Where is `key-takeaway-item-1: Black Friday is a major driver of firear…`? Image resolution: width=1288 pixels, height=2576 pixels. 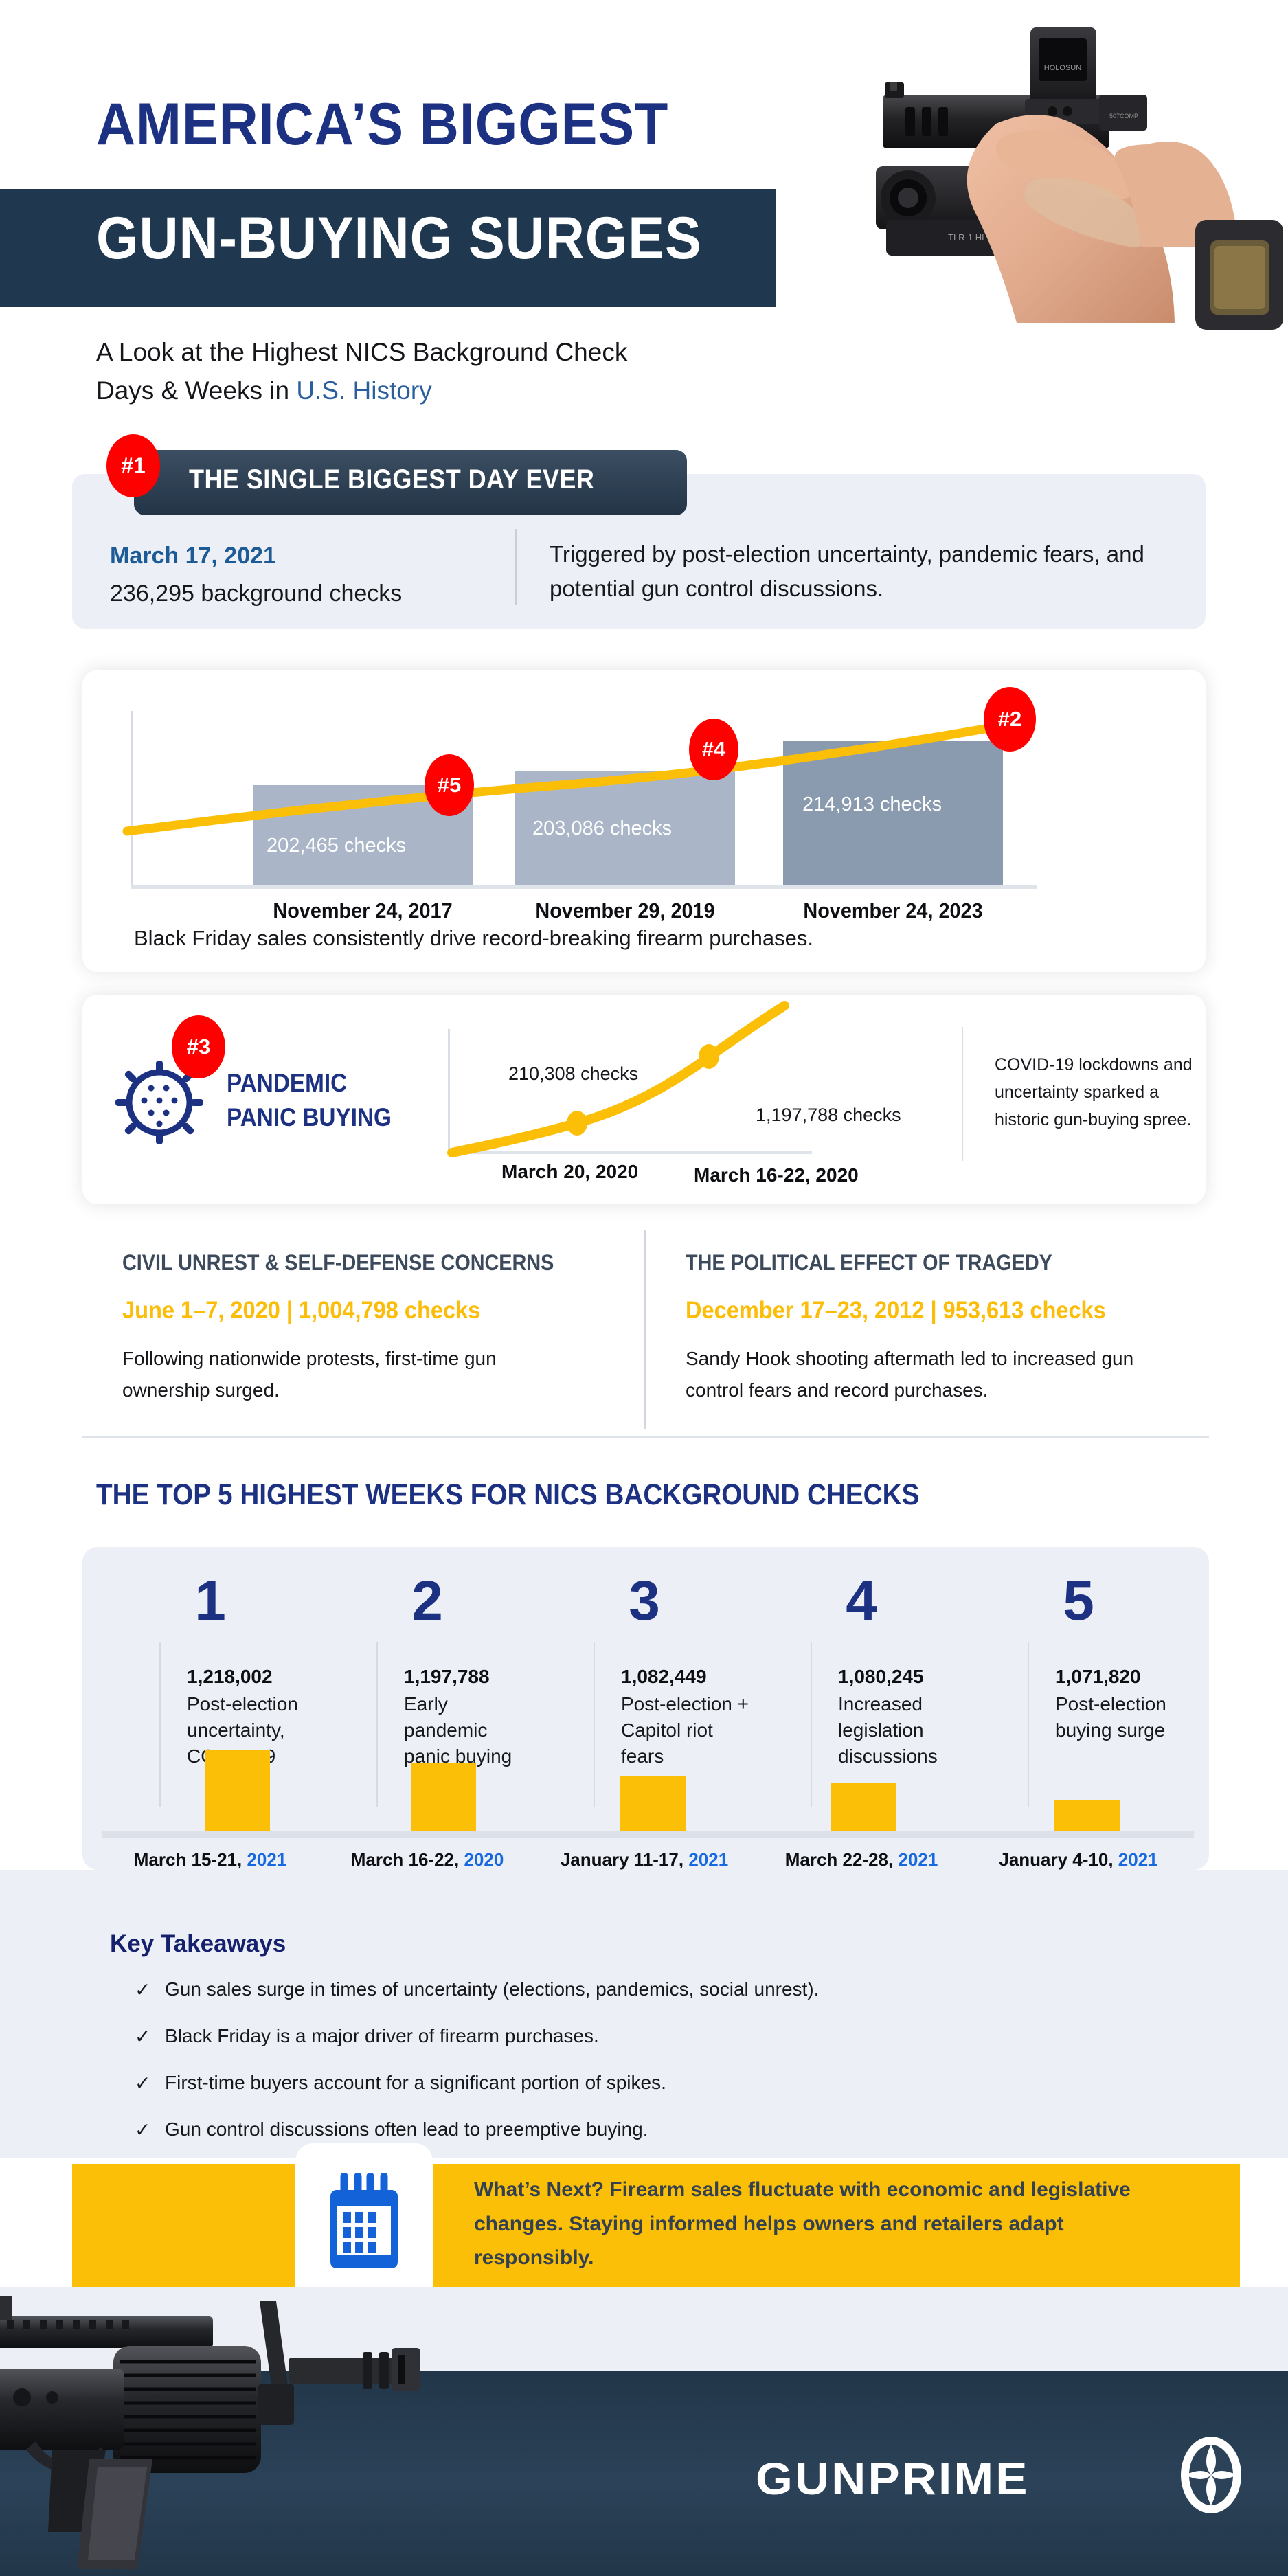
key-takeaway-item-1: Black Friday is a major driver of firear… is located at coordinates (382, 2035).